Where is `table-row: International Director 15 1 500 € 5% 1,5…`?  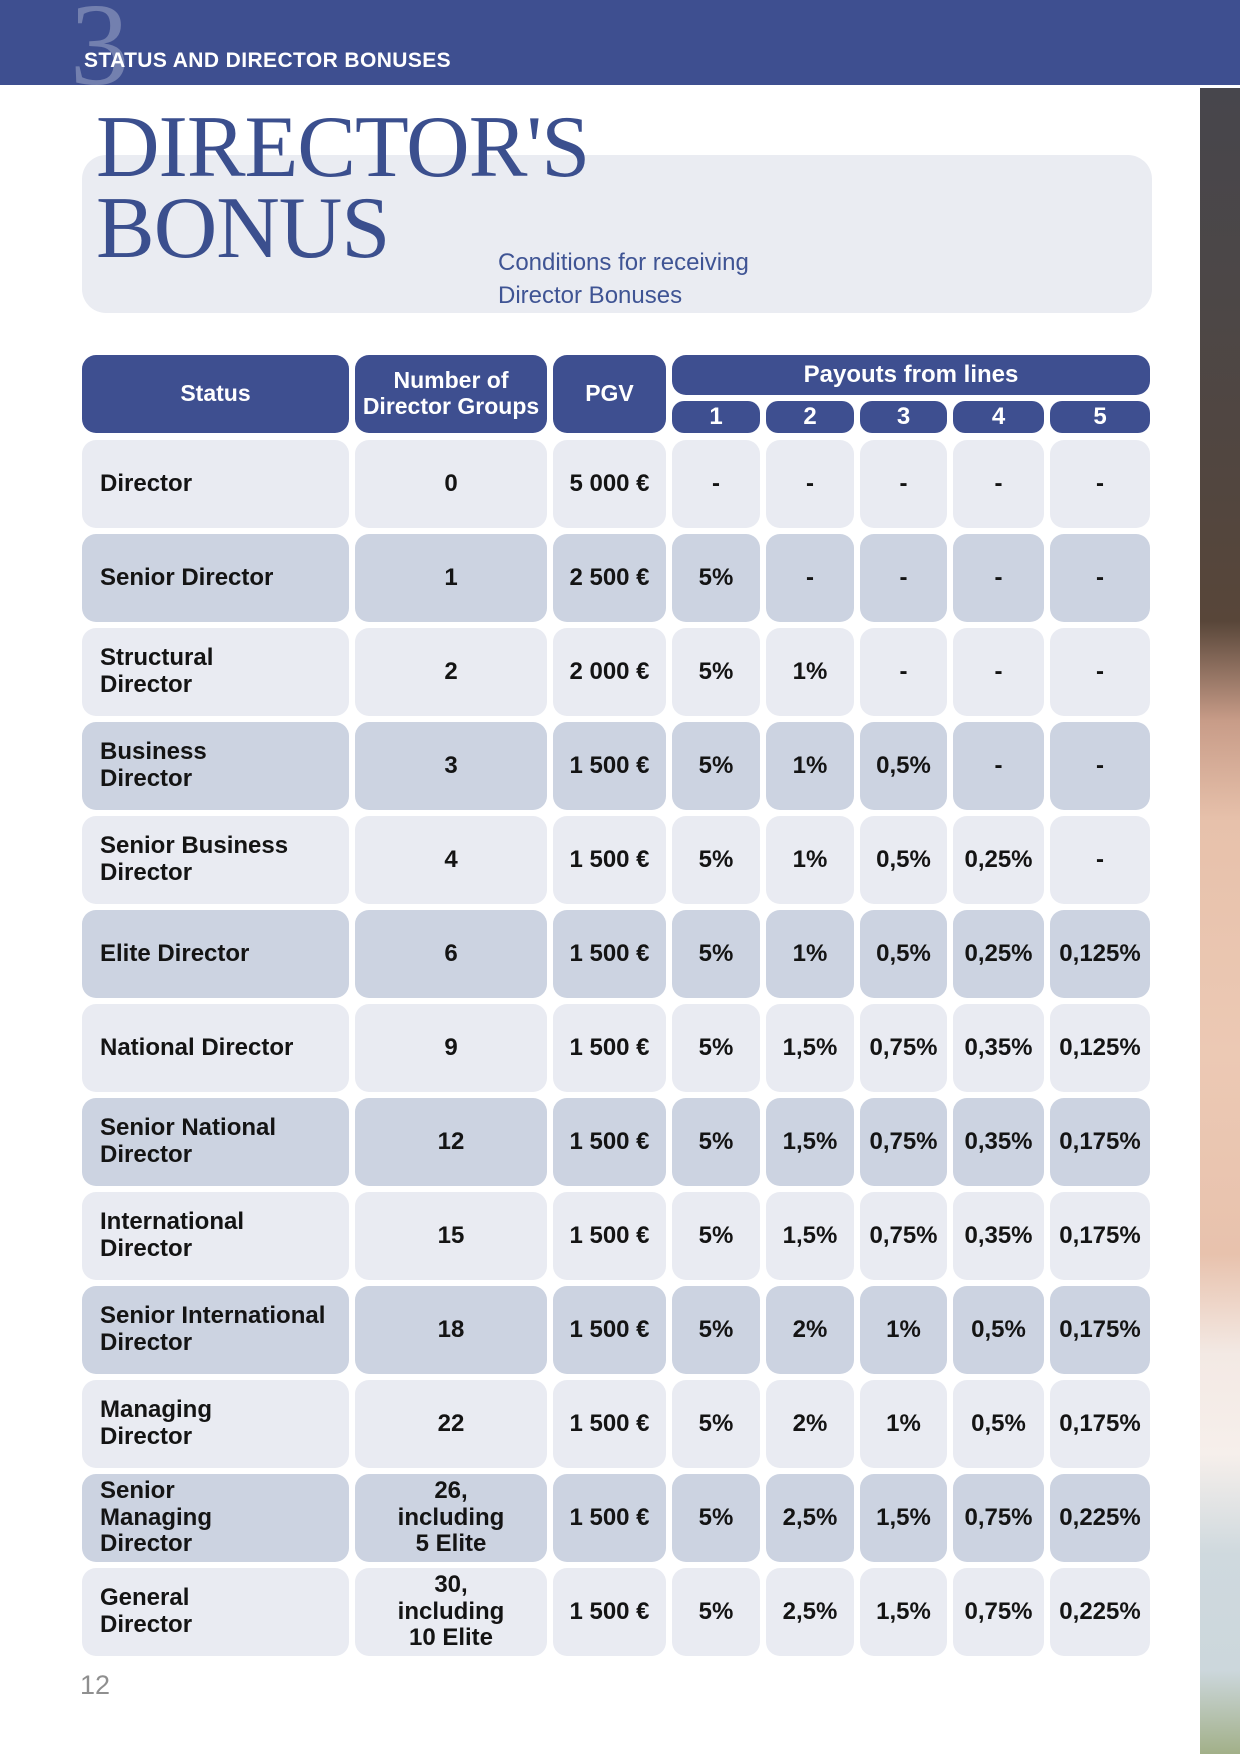 table-row: International Director 15 1 500 € 5% 1,5… is located at coordinates (616, 1236).